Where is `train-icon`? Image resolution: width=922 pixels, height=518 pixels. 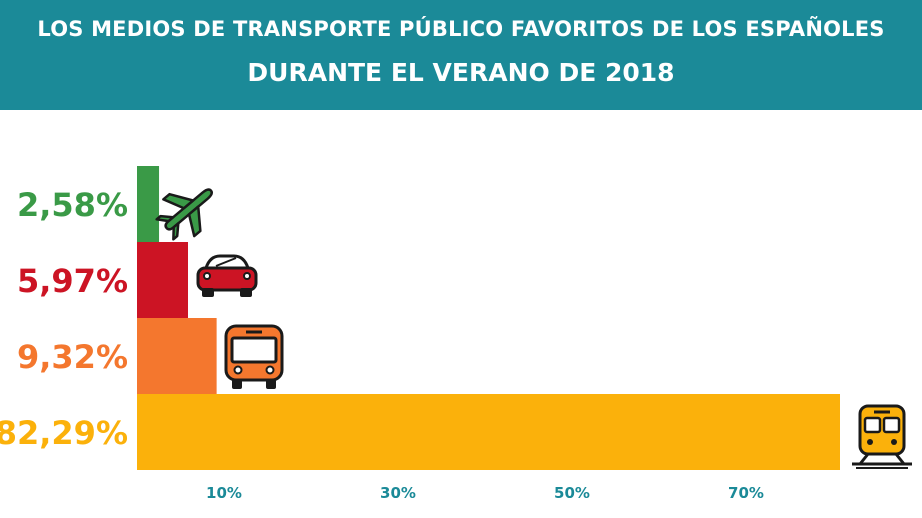
train-icon is located at coordinates (882, 436).